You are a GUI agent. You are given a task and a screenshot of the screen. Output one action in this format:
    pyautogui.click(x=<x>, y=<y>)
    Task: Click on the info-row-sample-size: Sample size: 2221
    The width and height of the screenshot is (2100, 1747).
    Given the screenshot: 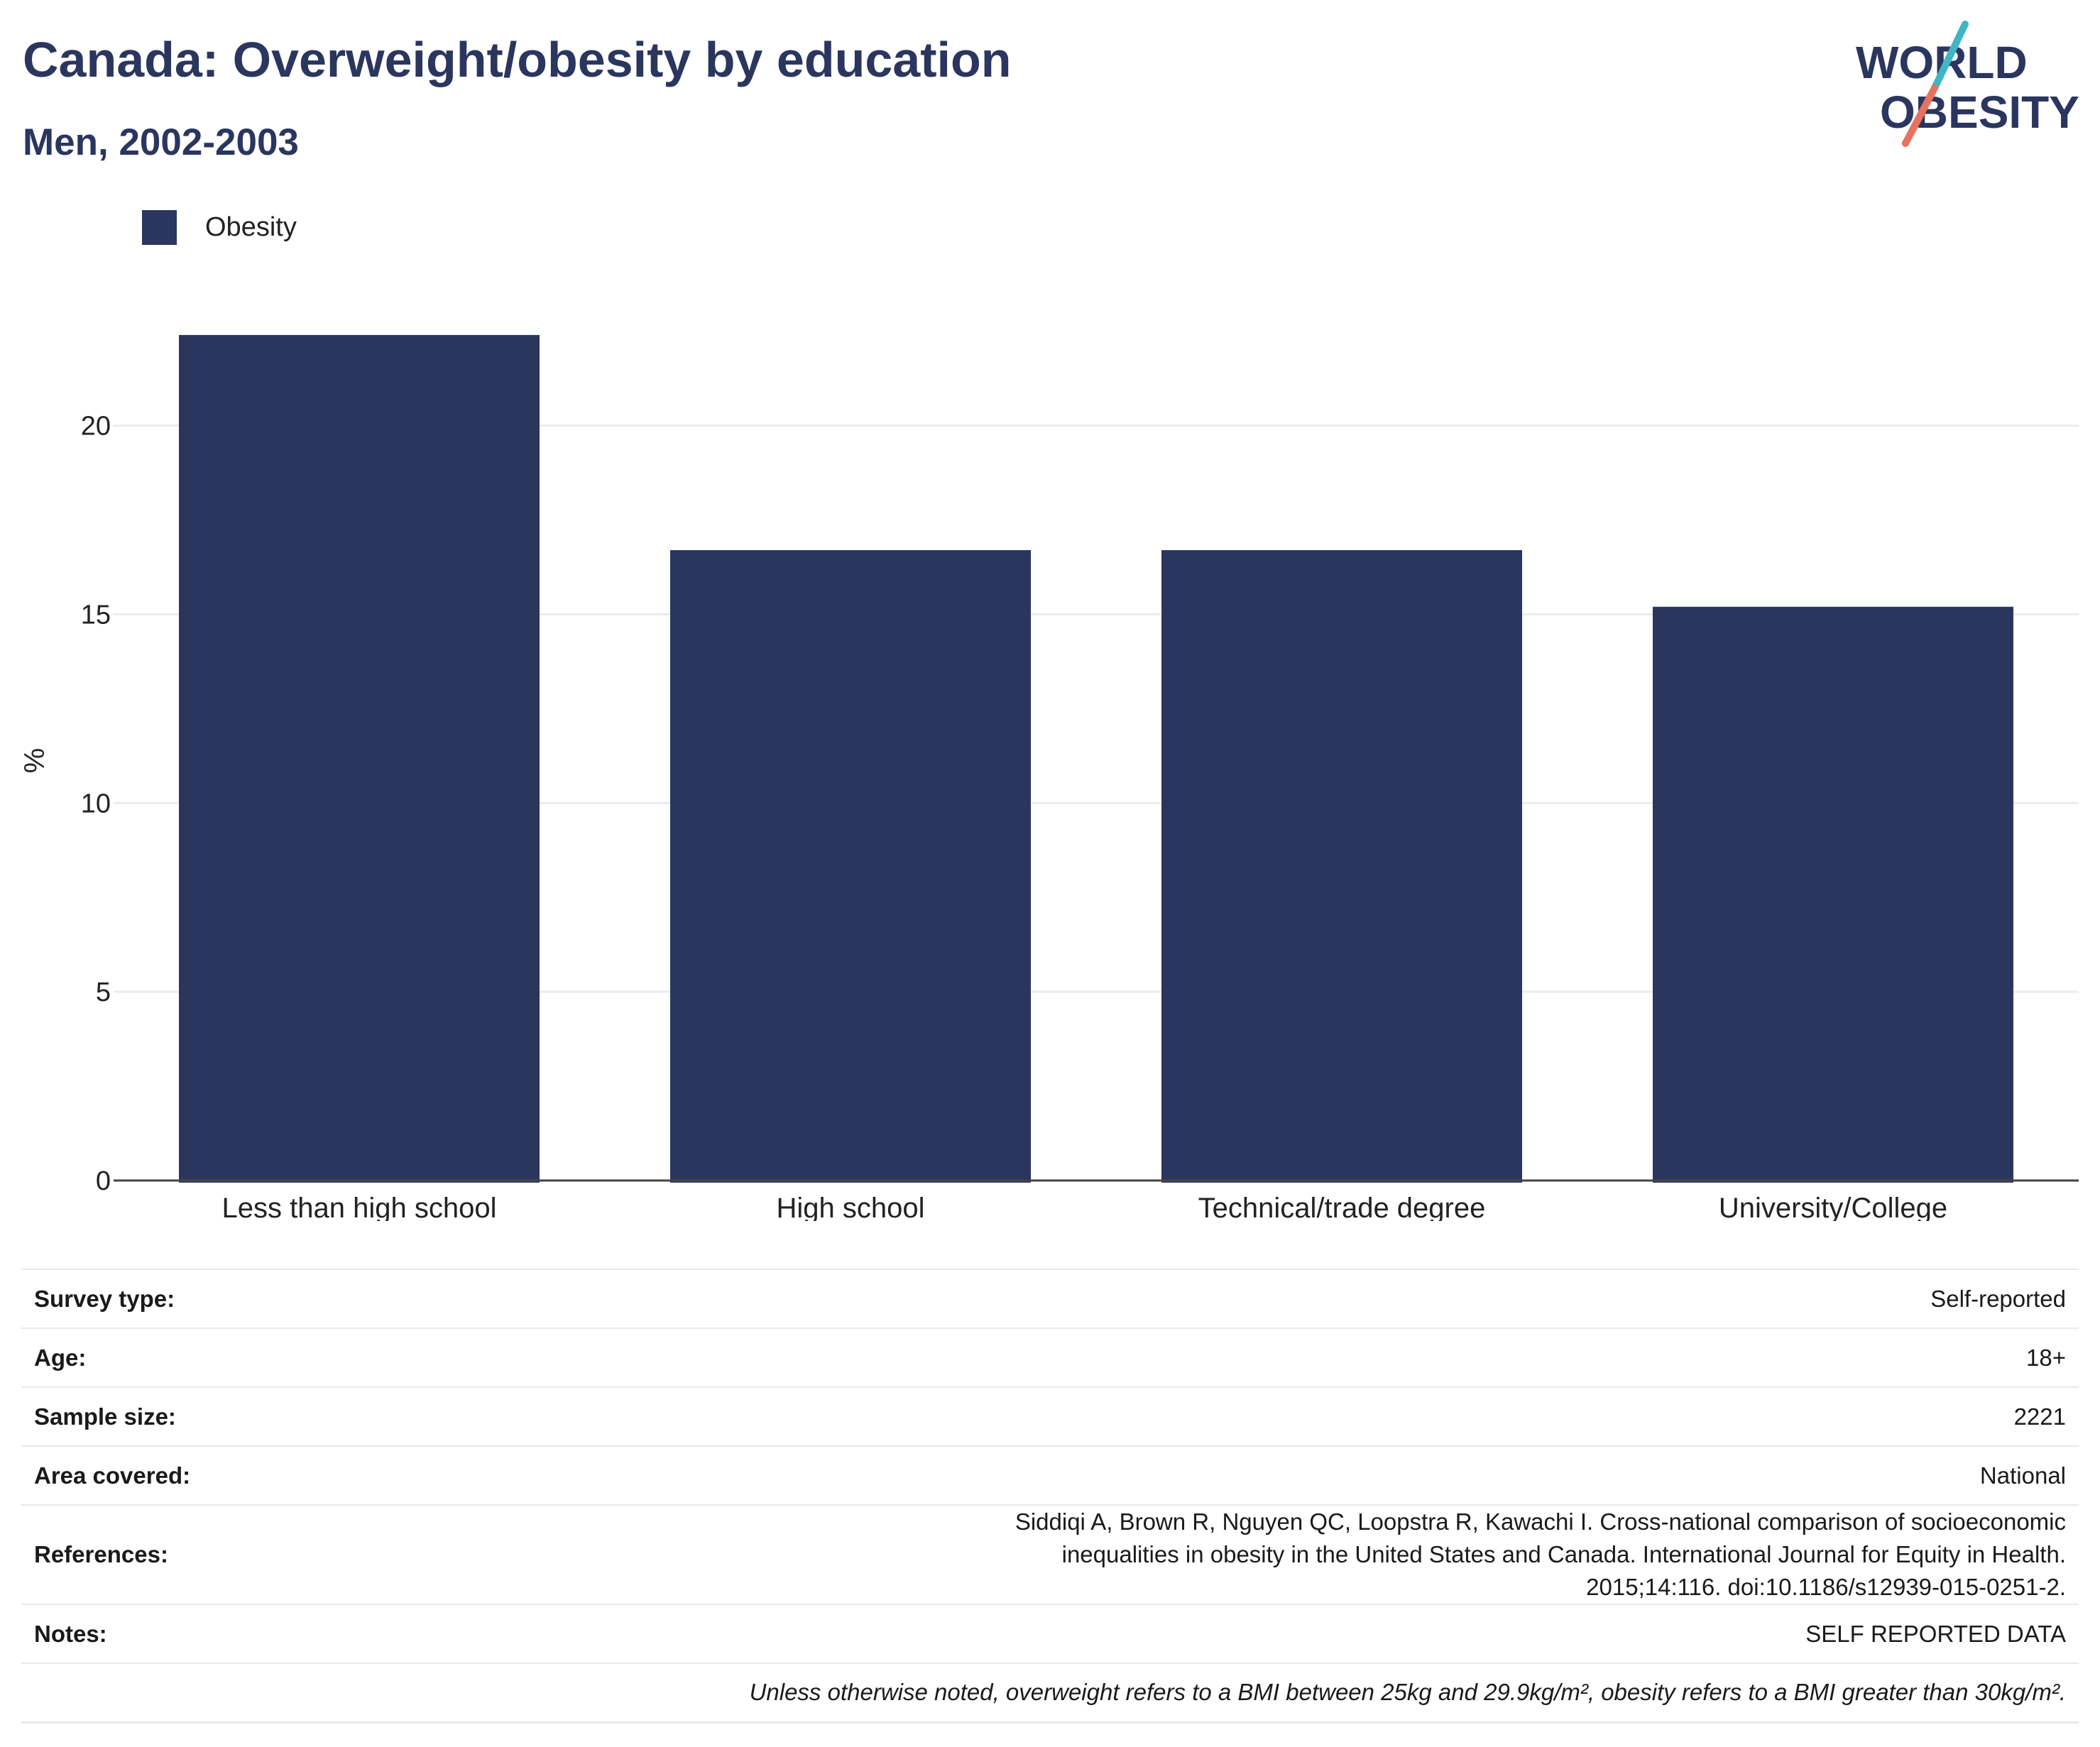 What is the action you would take?
    pyautogui.click(x=1050, y=1416)
    